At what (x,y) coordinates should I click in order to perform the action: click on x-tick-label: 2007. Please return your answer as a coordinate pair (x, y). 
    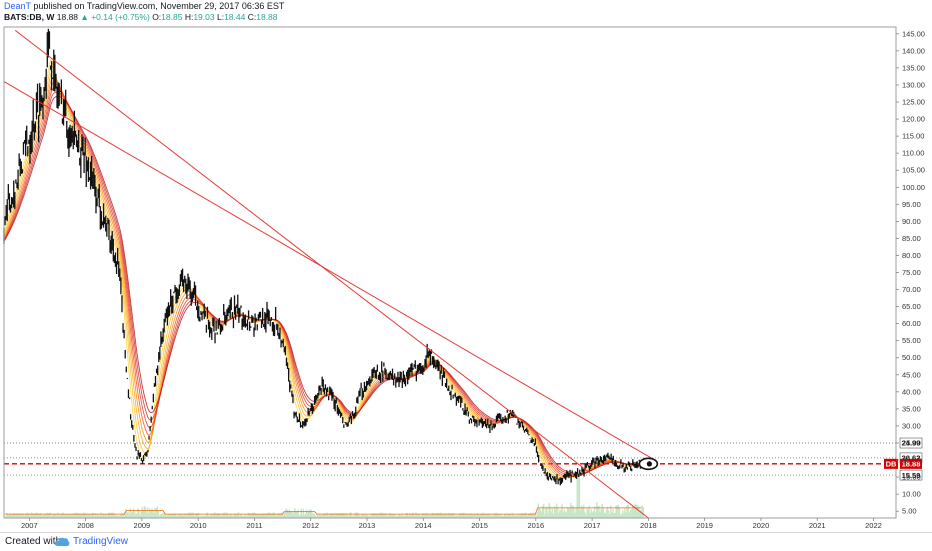
    Looking at the image, I should click on (29, 525).